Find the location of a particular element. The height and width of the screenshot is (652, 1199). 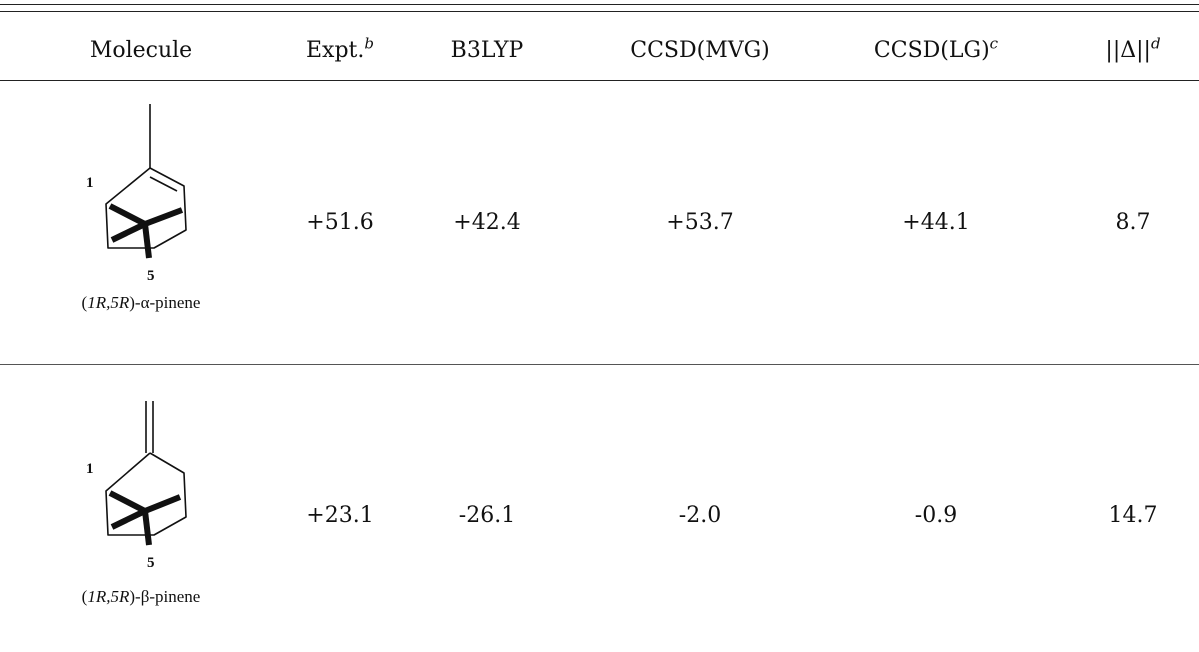

alpha-name-suffix: )-α-pinene is located at coordinates (165, 302).